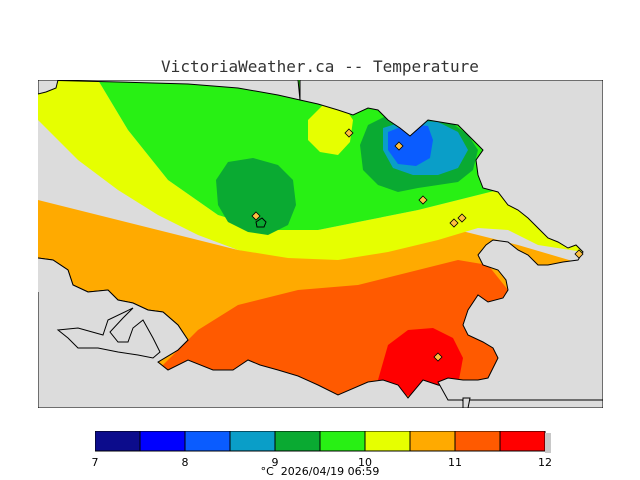 The width and height of the screenshot is (640, 480). What do you see at coordinates (275, 462) in the screenshot?
I see `legend-tick: 9` at bounding box center [275, 462].